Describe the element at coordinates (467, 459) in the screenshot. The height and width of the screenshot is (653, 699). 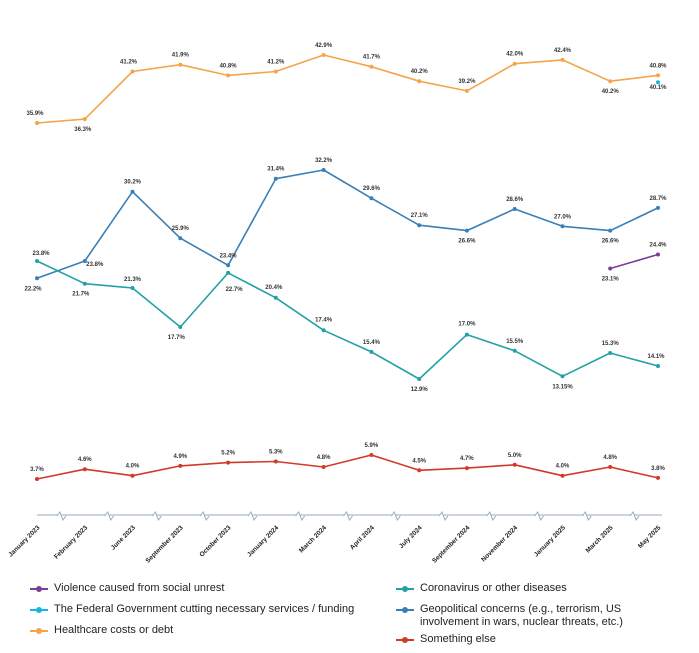
I see `data-label-something-else: 4.7%` at that location.